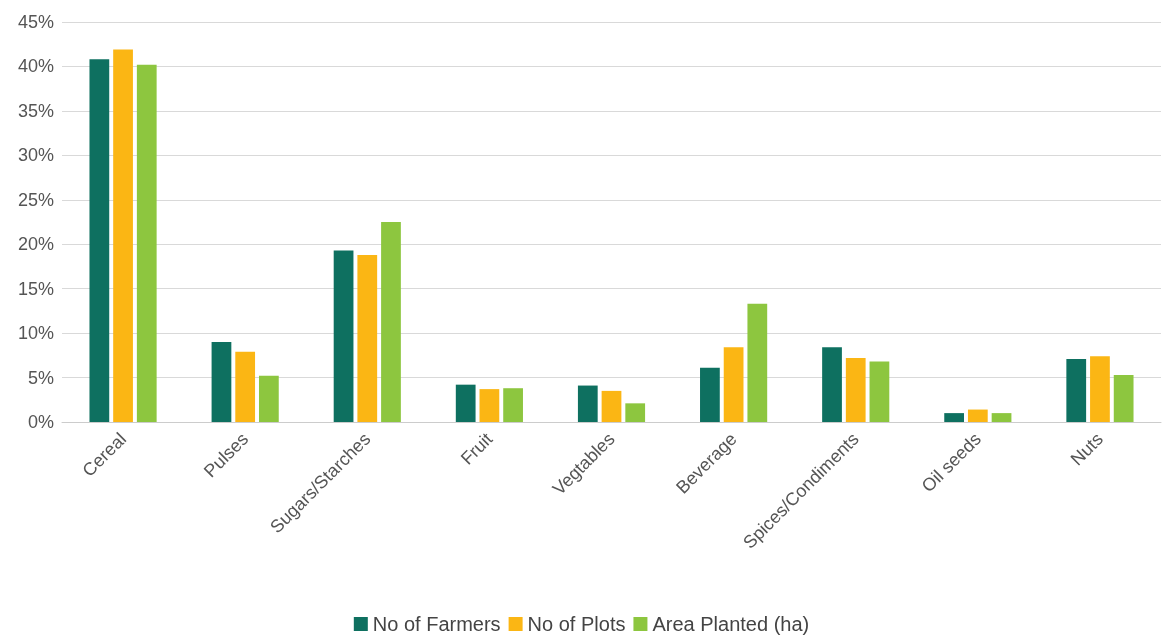  Describe the element at coordinates (35, 288) in the screenshot. I see `y-tick-label: 15%` at that location.